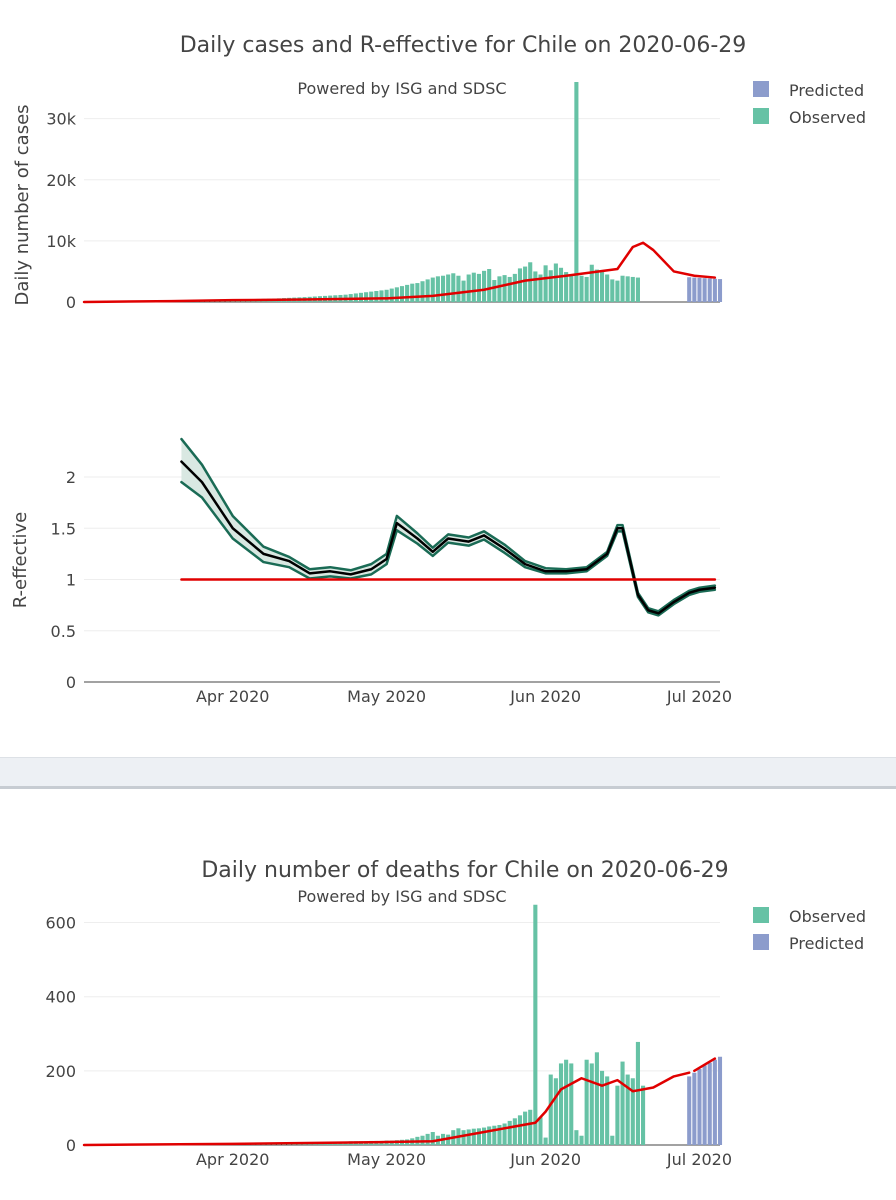  What do you see at coordinates (826, 90) in the screenshot?
I see `legend1-label-predicted: Predicted` at bounding box center [826, 90].